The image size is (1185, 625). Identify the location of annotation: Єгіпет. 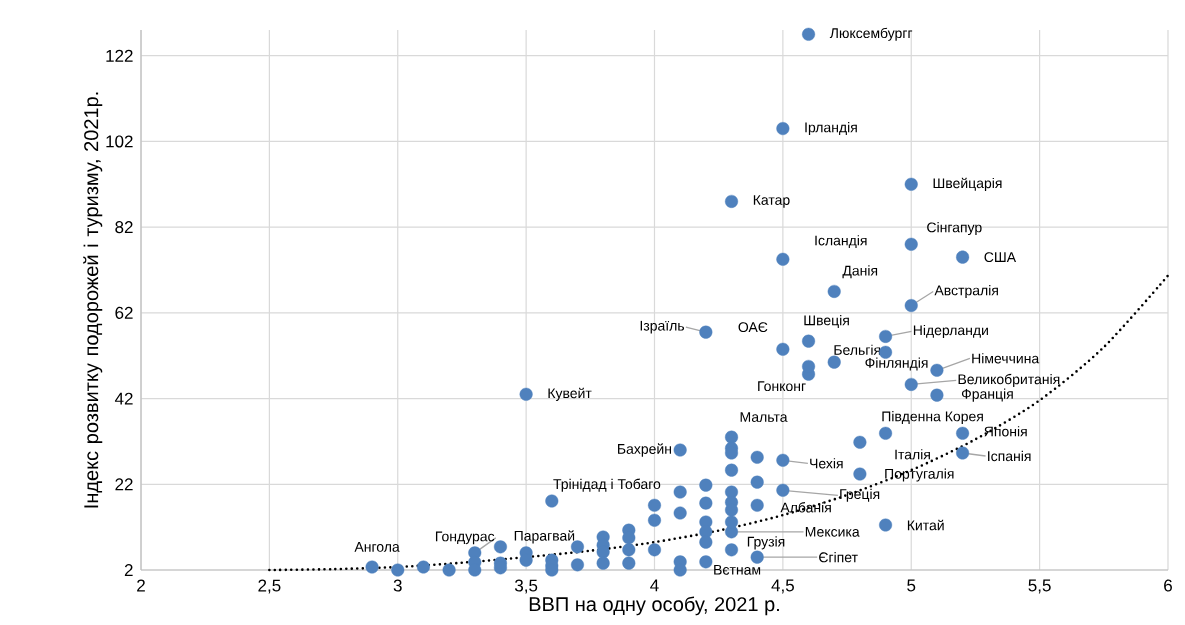
(838, 557).